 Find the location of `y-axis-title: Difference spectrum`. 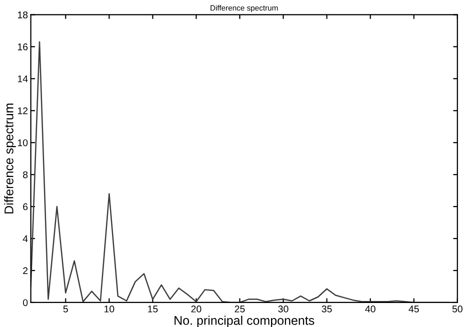

y-axis-title: Difference spectrum is located at coordinates (10, 159).